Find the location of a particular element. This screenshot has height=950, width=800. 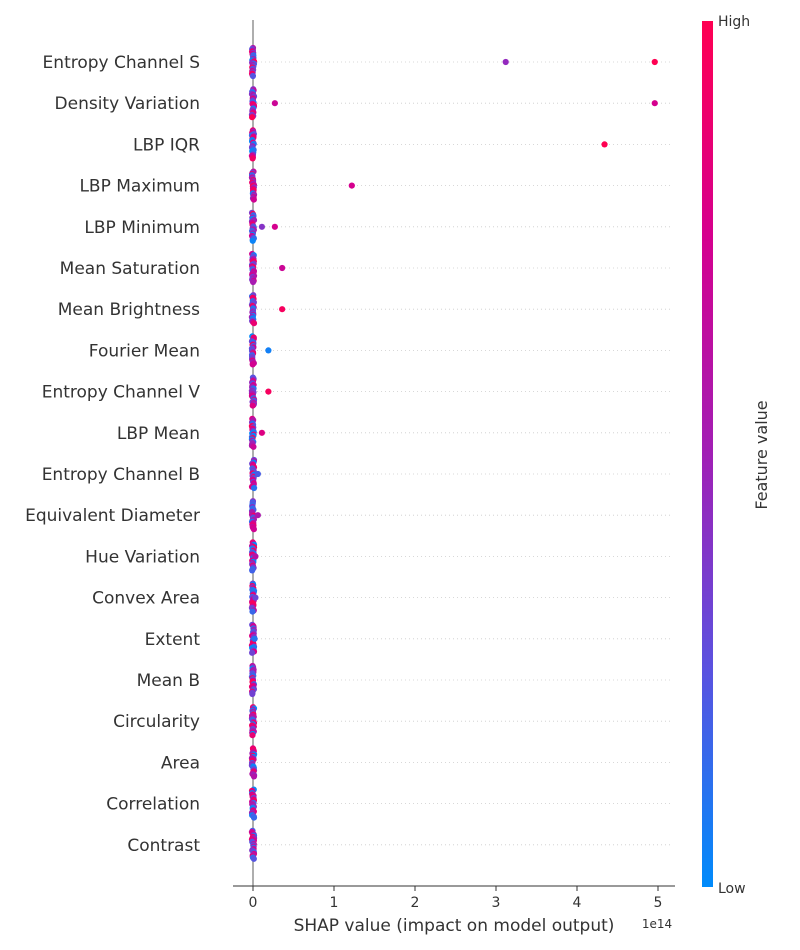

colorbar-low-label: Low is located at coordinates (732, 889).